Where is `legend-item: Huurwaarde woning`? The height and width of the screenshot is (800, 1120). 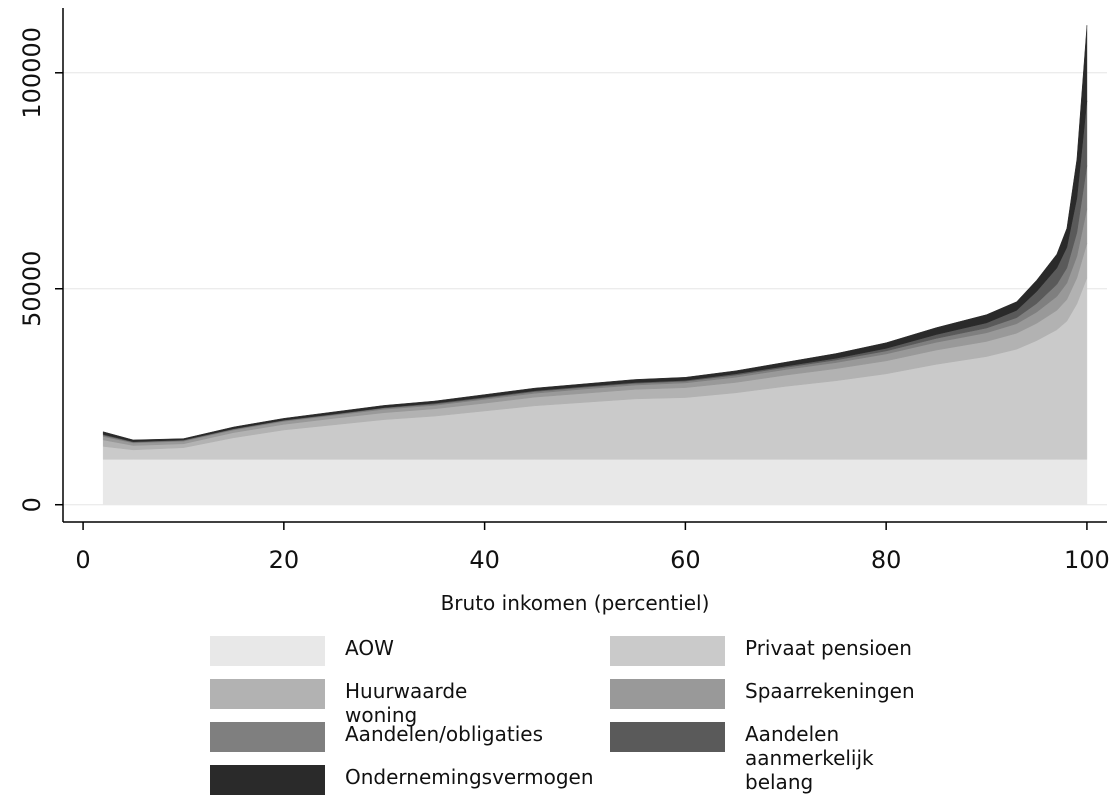 legend-item: Huurwaarde woning is located at coordinates (410, 703).